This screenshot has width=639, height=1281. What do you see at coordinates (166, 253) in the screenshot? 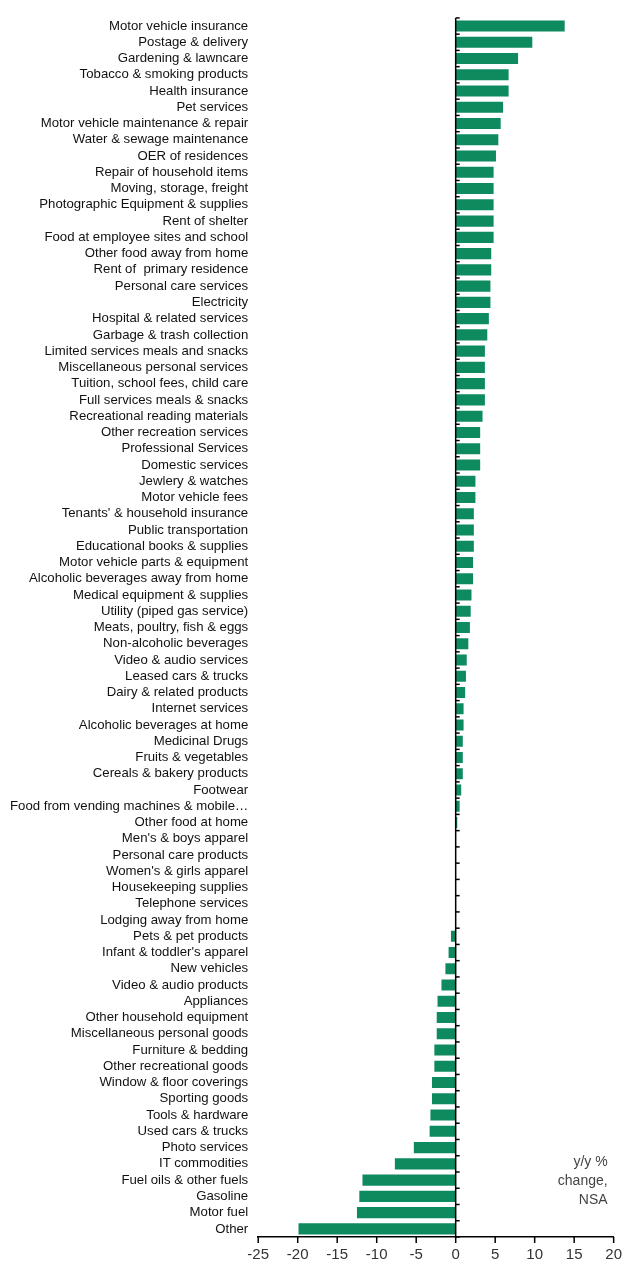
I see `y-tick-label: Other food away from home` at bounding box center [166, 253].